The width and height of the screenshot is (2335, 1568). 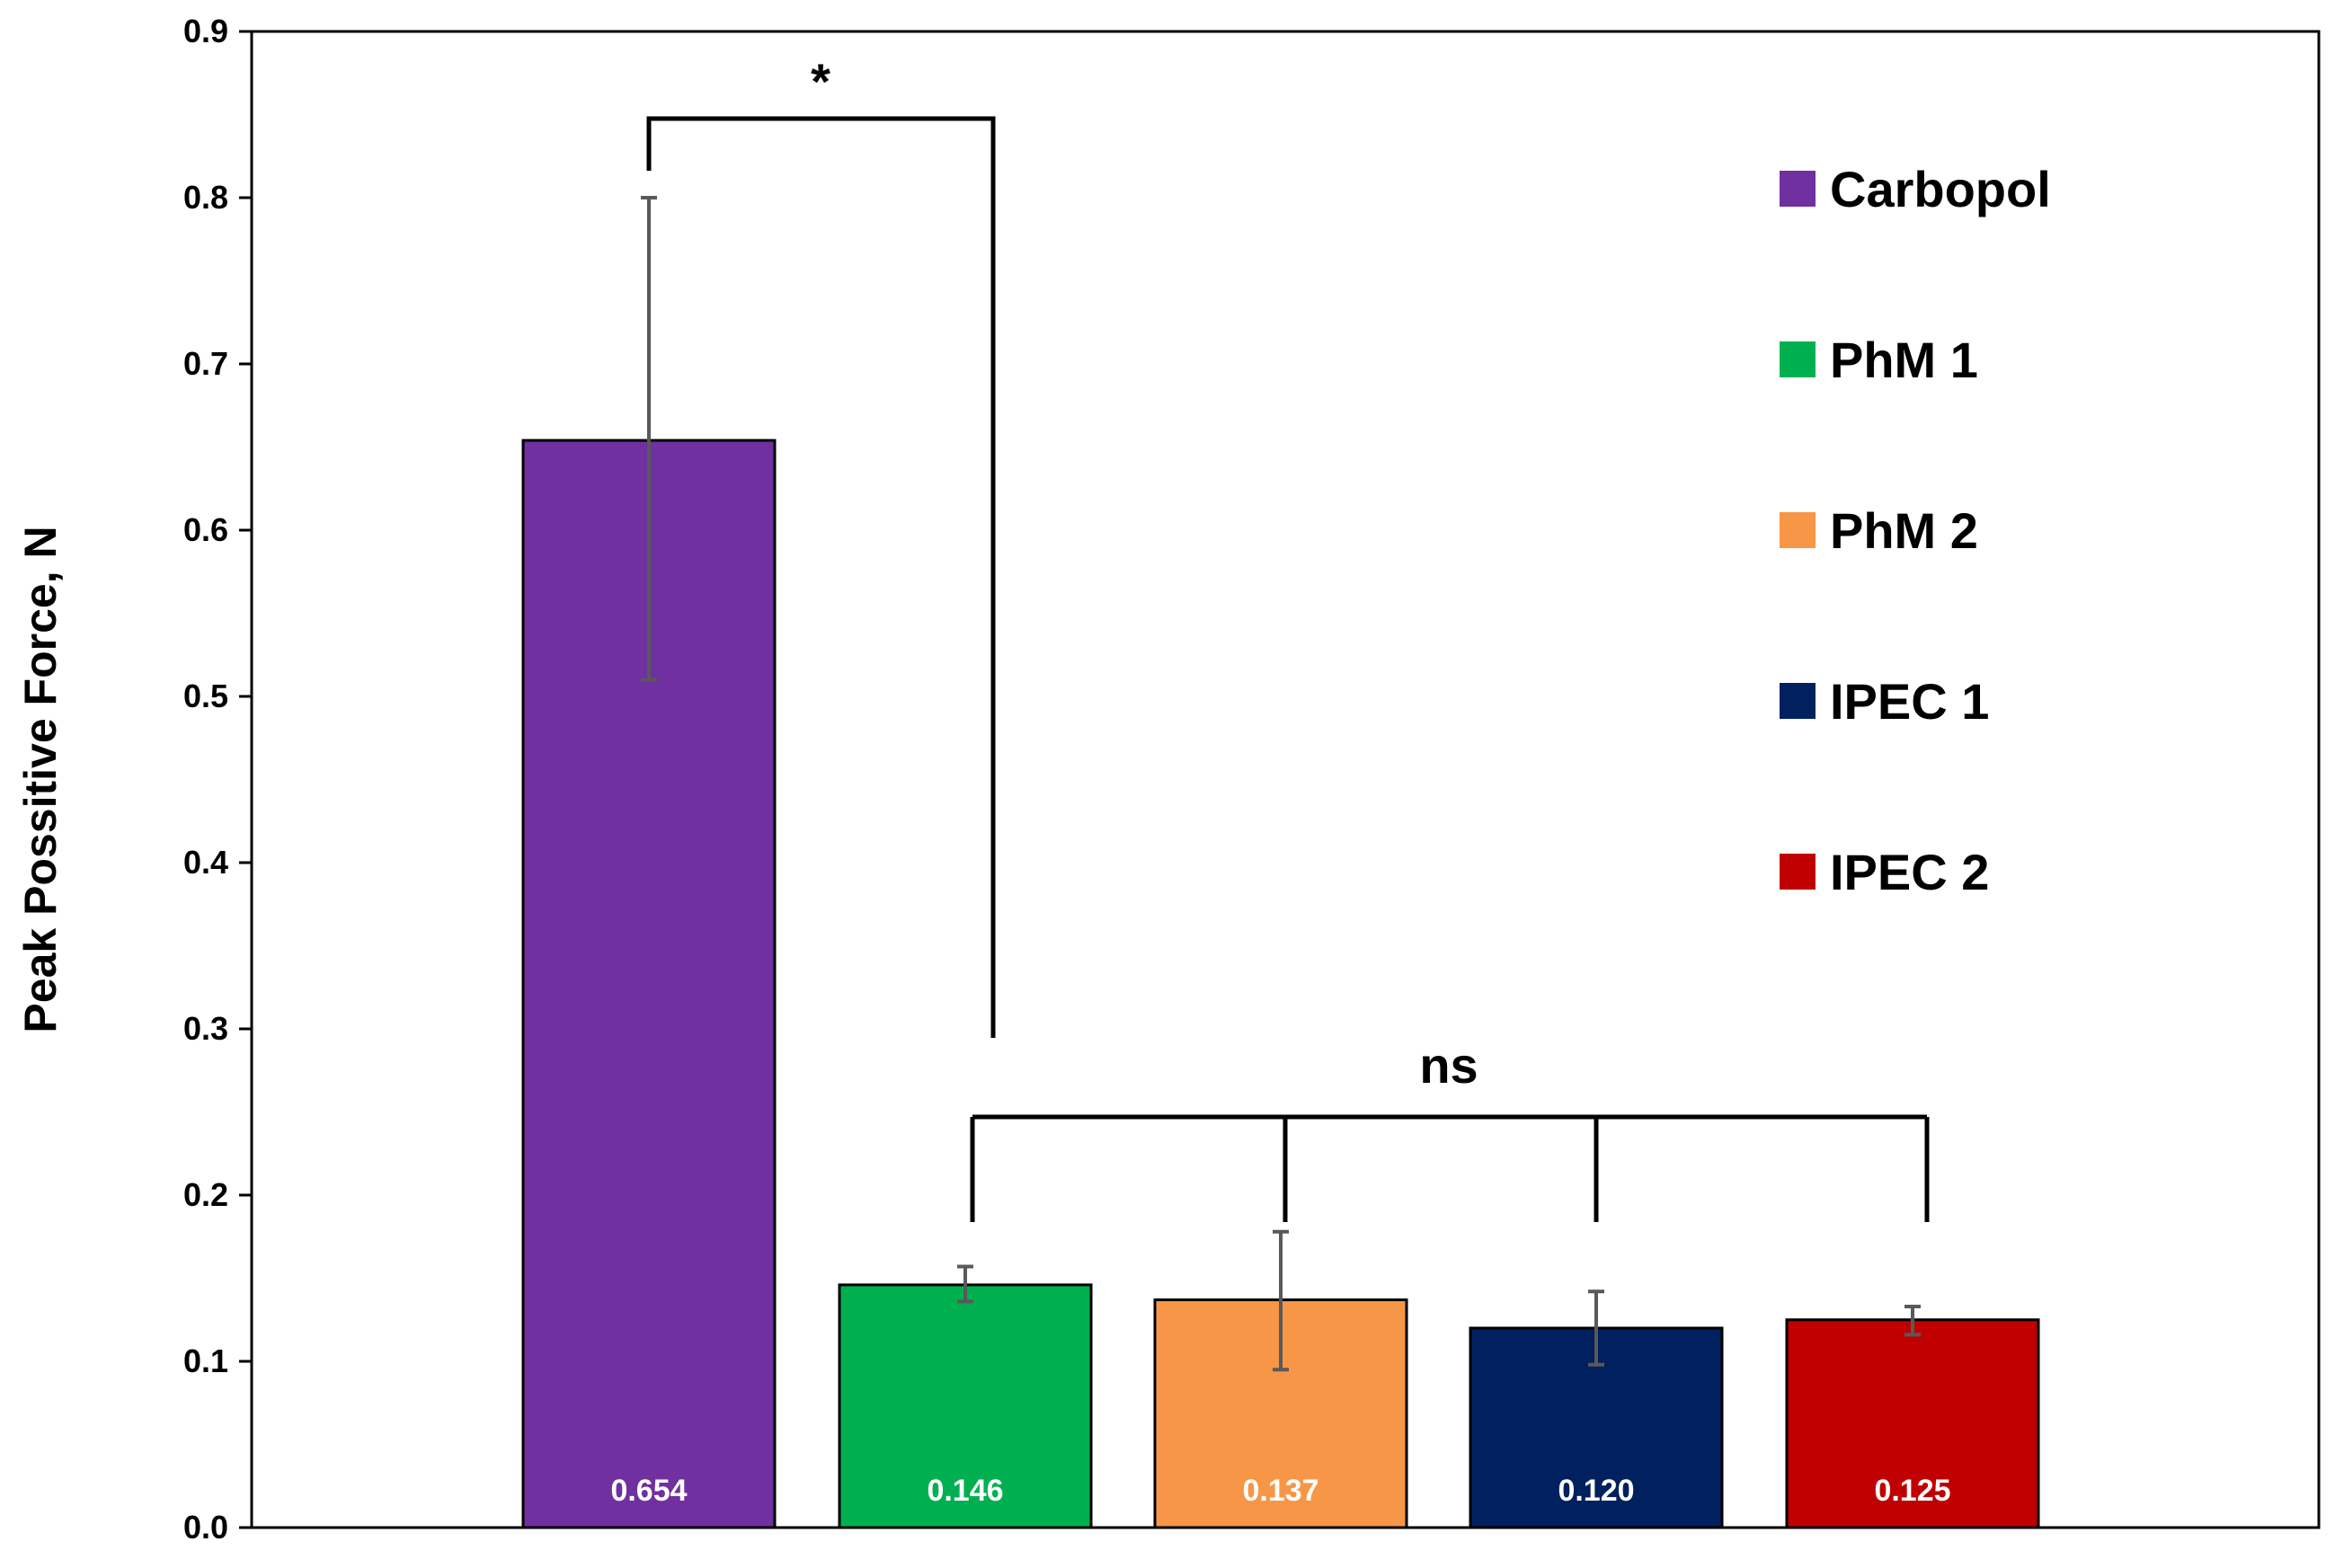 What do you see at coordinates (1909, 702) in the screenshot?
I see `legend-label-ipec-1: IPEC 1` at bounding box center [1909, 702].